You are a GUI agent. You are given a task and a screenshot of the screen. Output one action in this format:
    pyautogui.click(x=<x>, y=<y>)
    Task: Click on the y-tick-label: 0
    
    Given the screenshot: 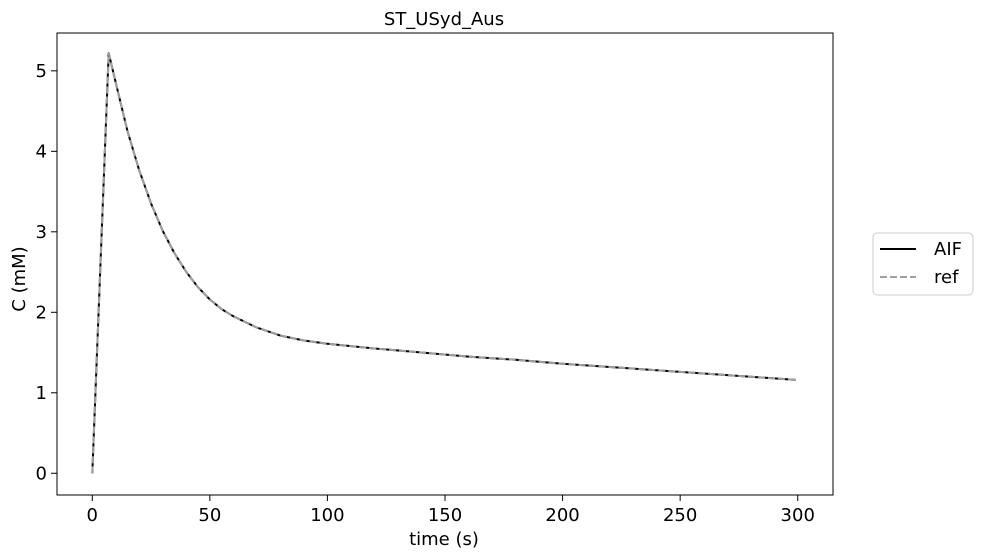 What is the action you would take?
    pyautogui.click(x=41, y=473)
    